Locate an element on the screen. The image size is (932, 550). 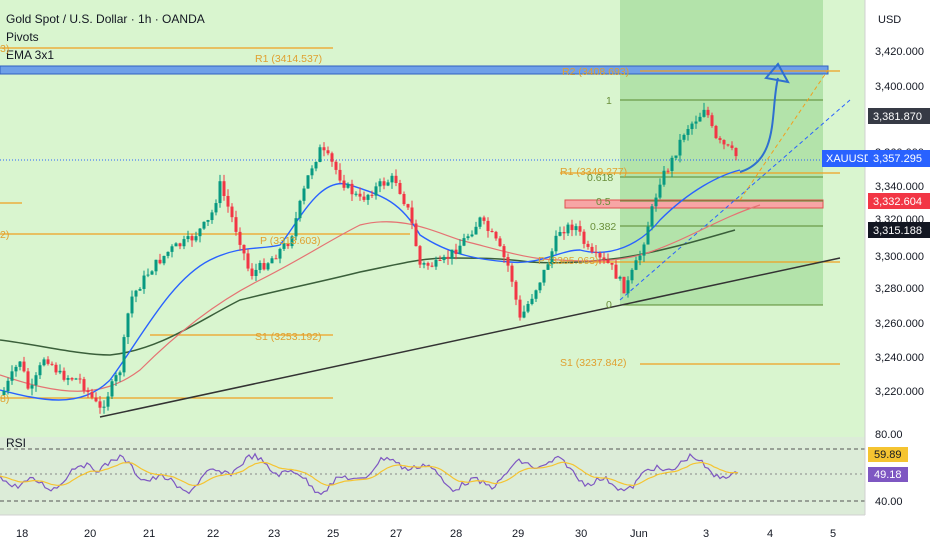
price-tag-ema is located at coordinates (899, 230).